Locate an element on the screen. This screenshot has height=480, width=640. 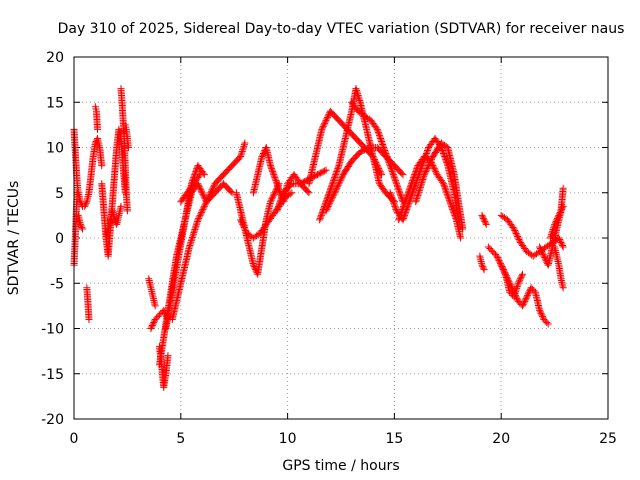
y-tick-label: 15 is located at coordinates (55, 103).